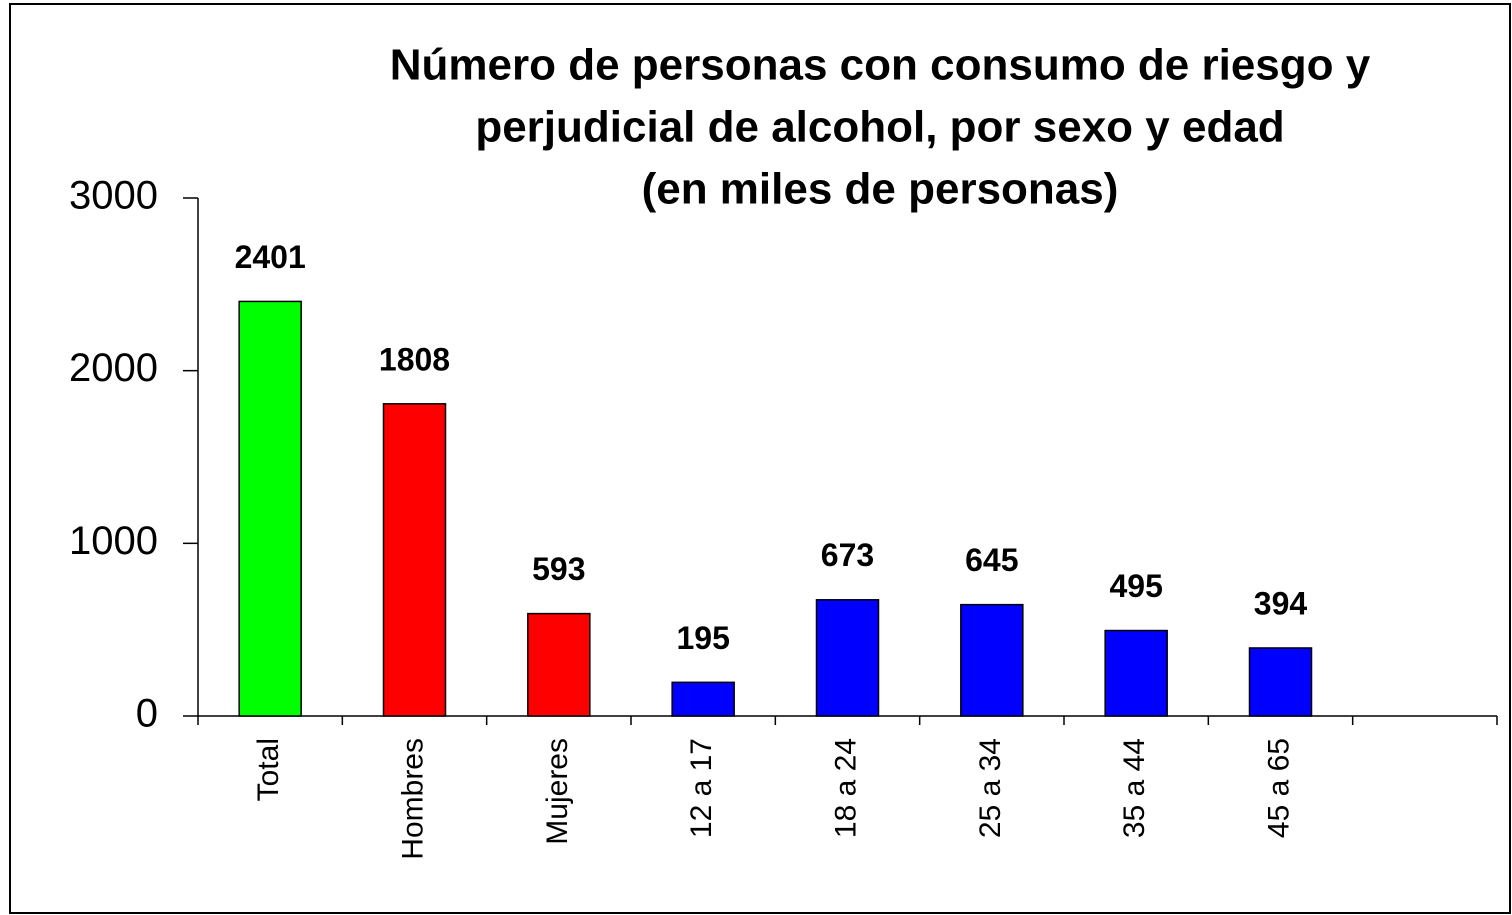 The width and height of the screenshot is (1512, 915). I want to click on y-tick-label: 0, so click(147, 714).